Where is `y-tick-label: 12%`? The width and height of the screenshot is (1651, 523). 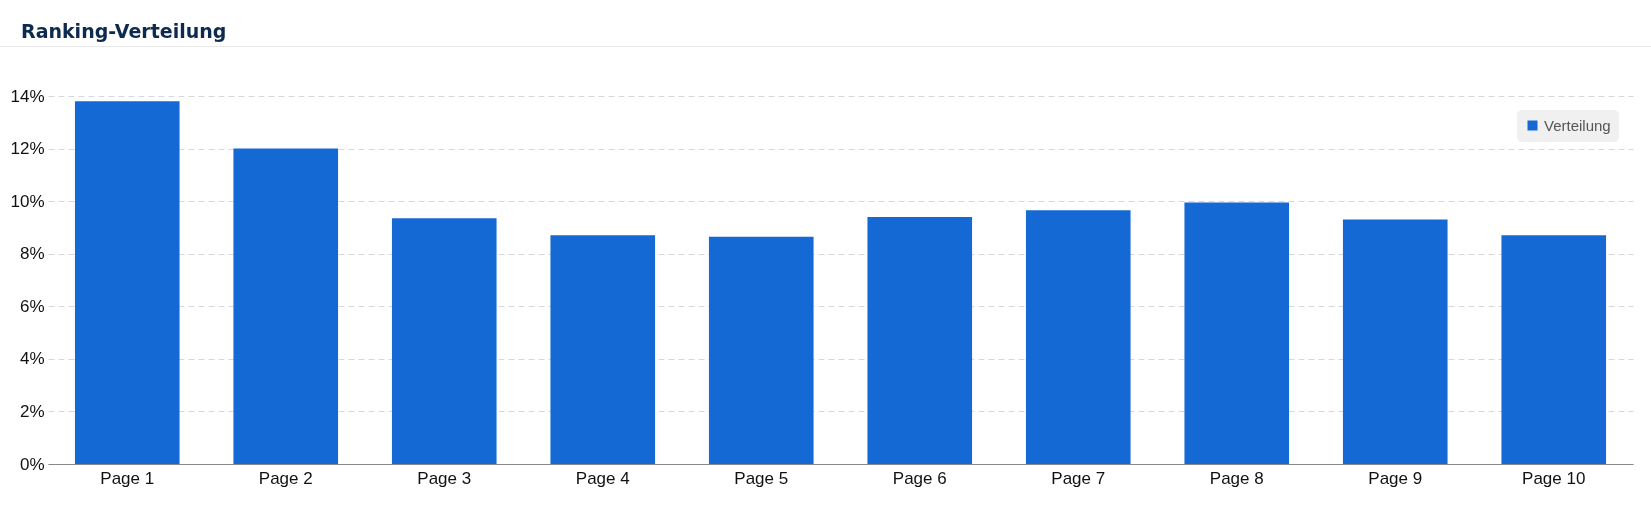
y-tick-label: 12% is located at coordinates (27, 149).